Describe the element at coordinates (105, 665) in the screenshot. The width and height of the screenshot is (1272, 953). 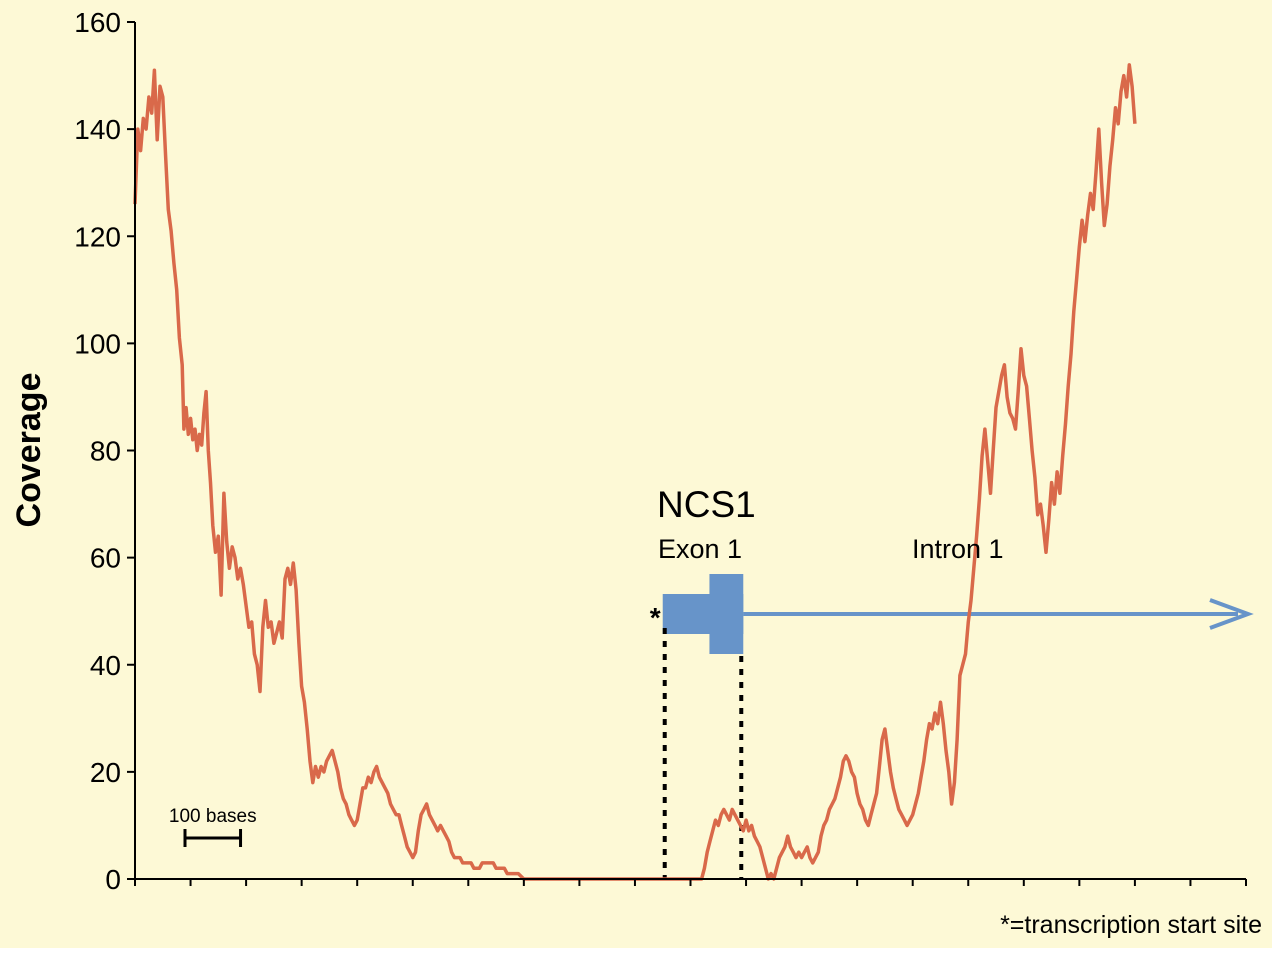
I see `y-tick-label: 40` at that location.